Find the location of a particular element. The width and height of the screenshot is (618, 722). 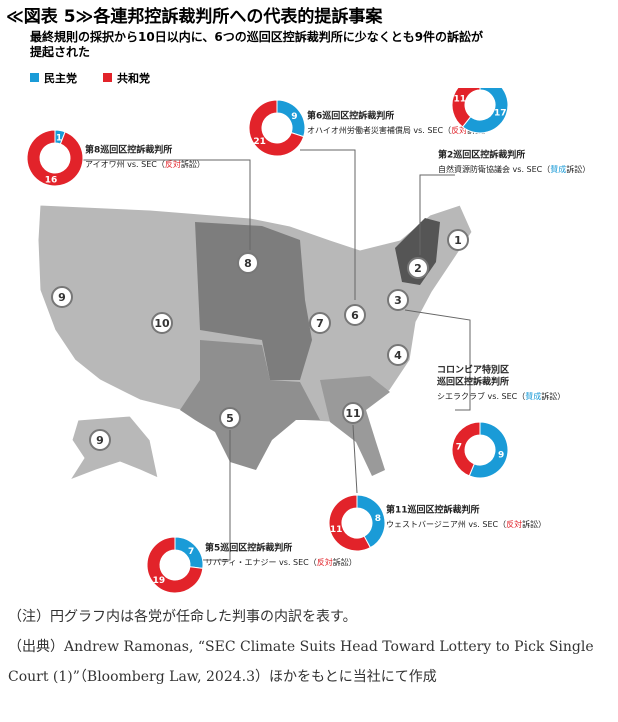

region-8th is located at coordinates (253, 301).